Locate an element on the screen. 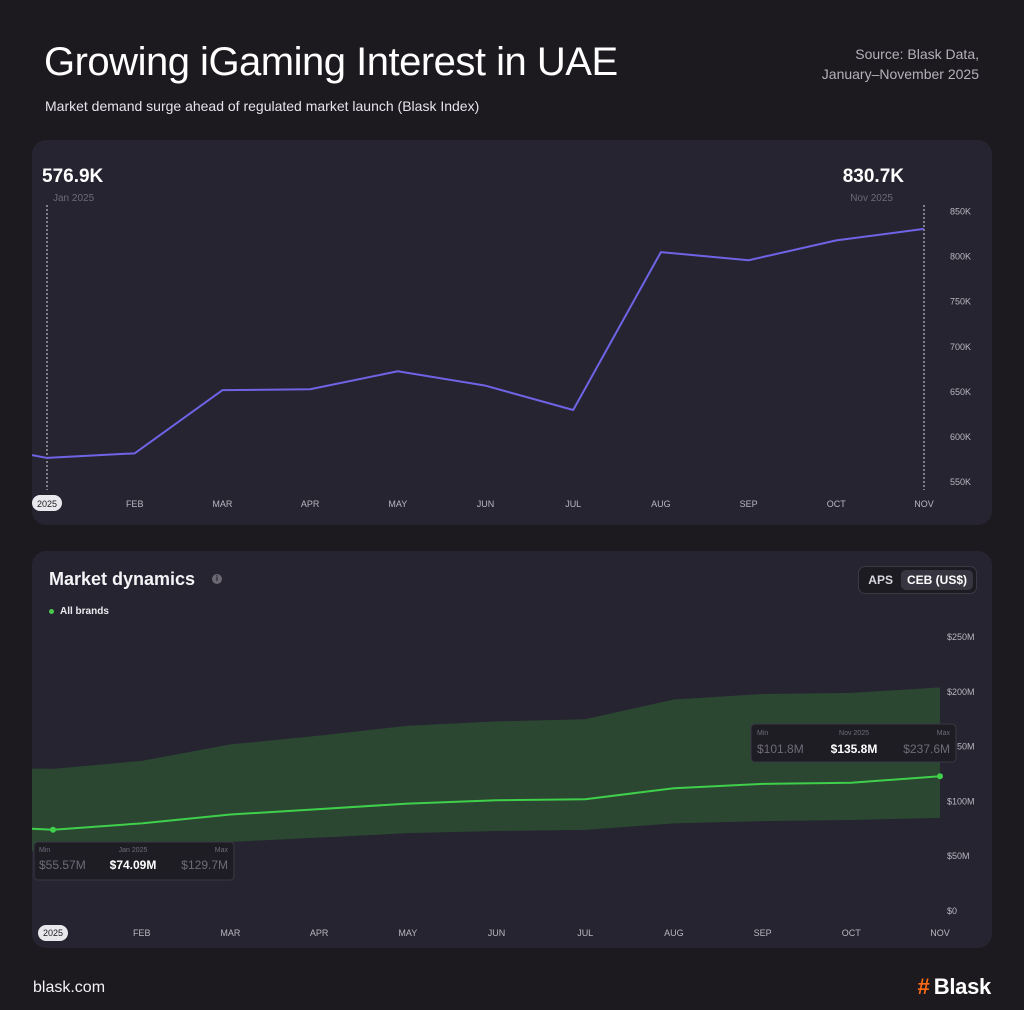 This screenshot has width=1024, height=1010. y-tick-label: $200M is located at coordinates (961, 692).